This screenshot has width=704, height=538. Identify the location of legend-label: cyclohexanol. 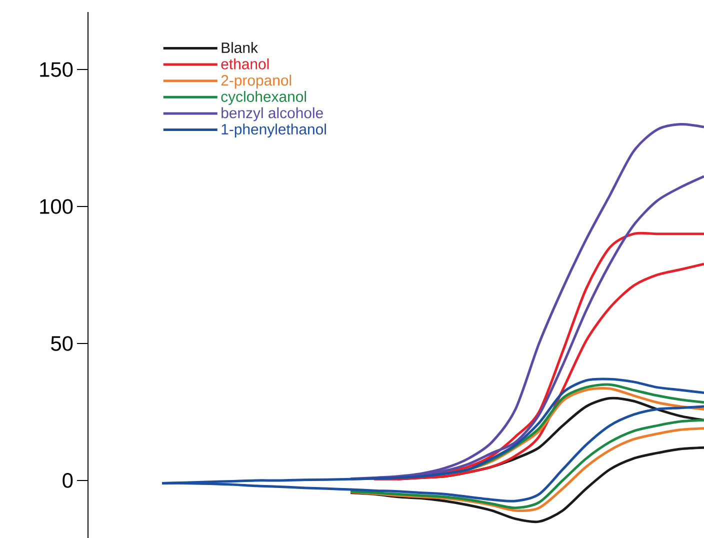
(263, 97).